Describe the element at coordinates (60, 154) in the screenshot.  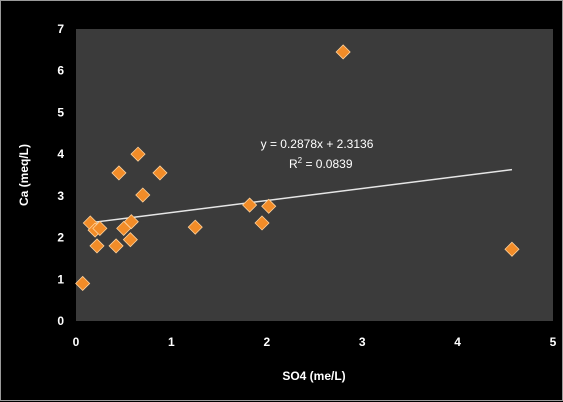
I see `y-tick-label: 4` at that location.